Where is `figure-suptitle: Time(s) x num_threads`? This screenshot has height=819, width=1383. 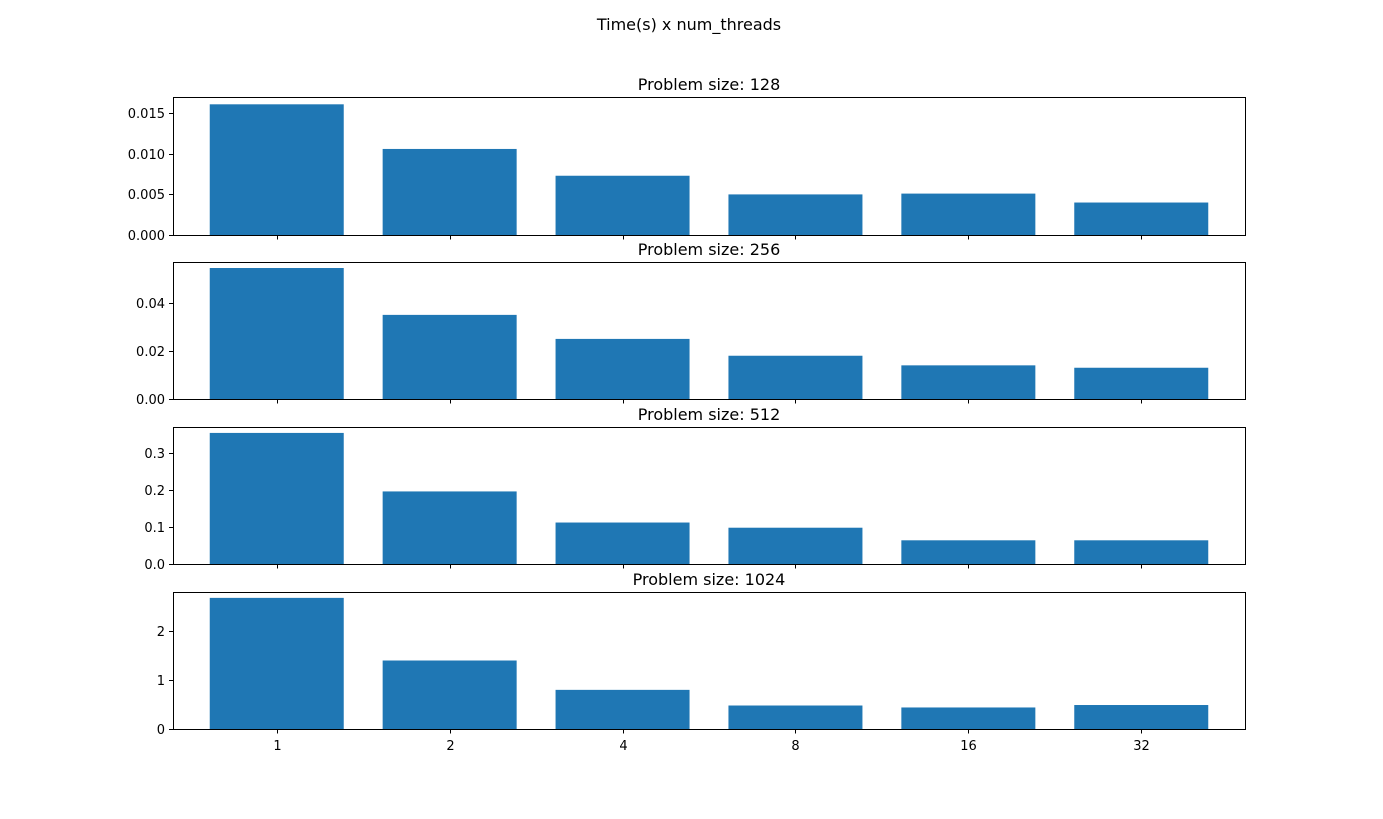 figure-suptitle: Time(s) x num_threads is located at coordinates (688, 25).